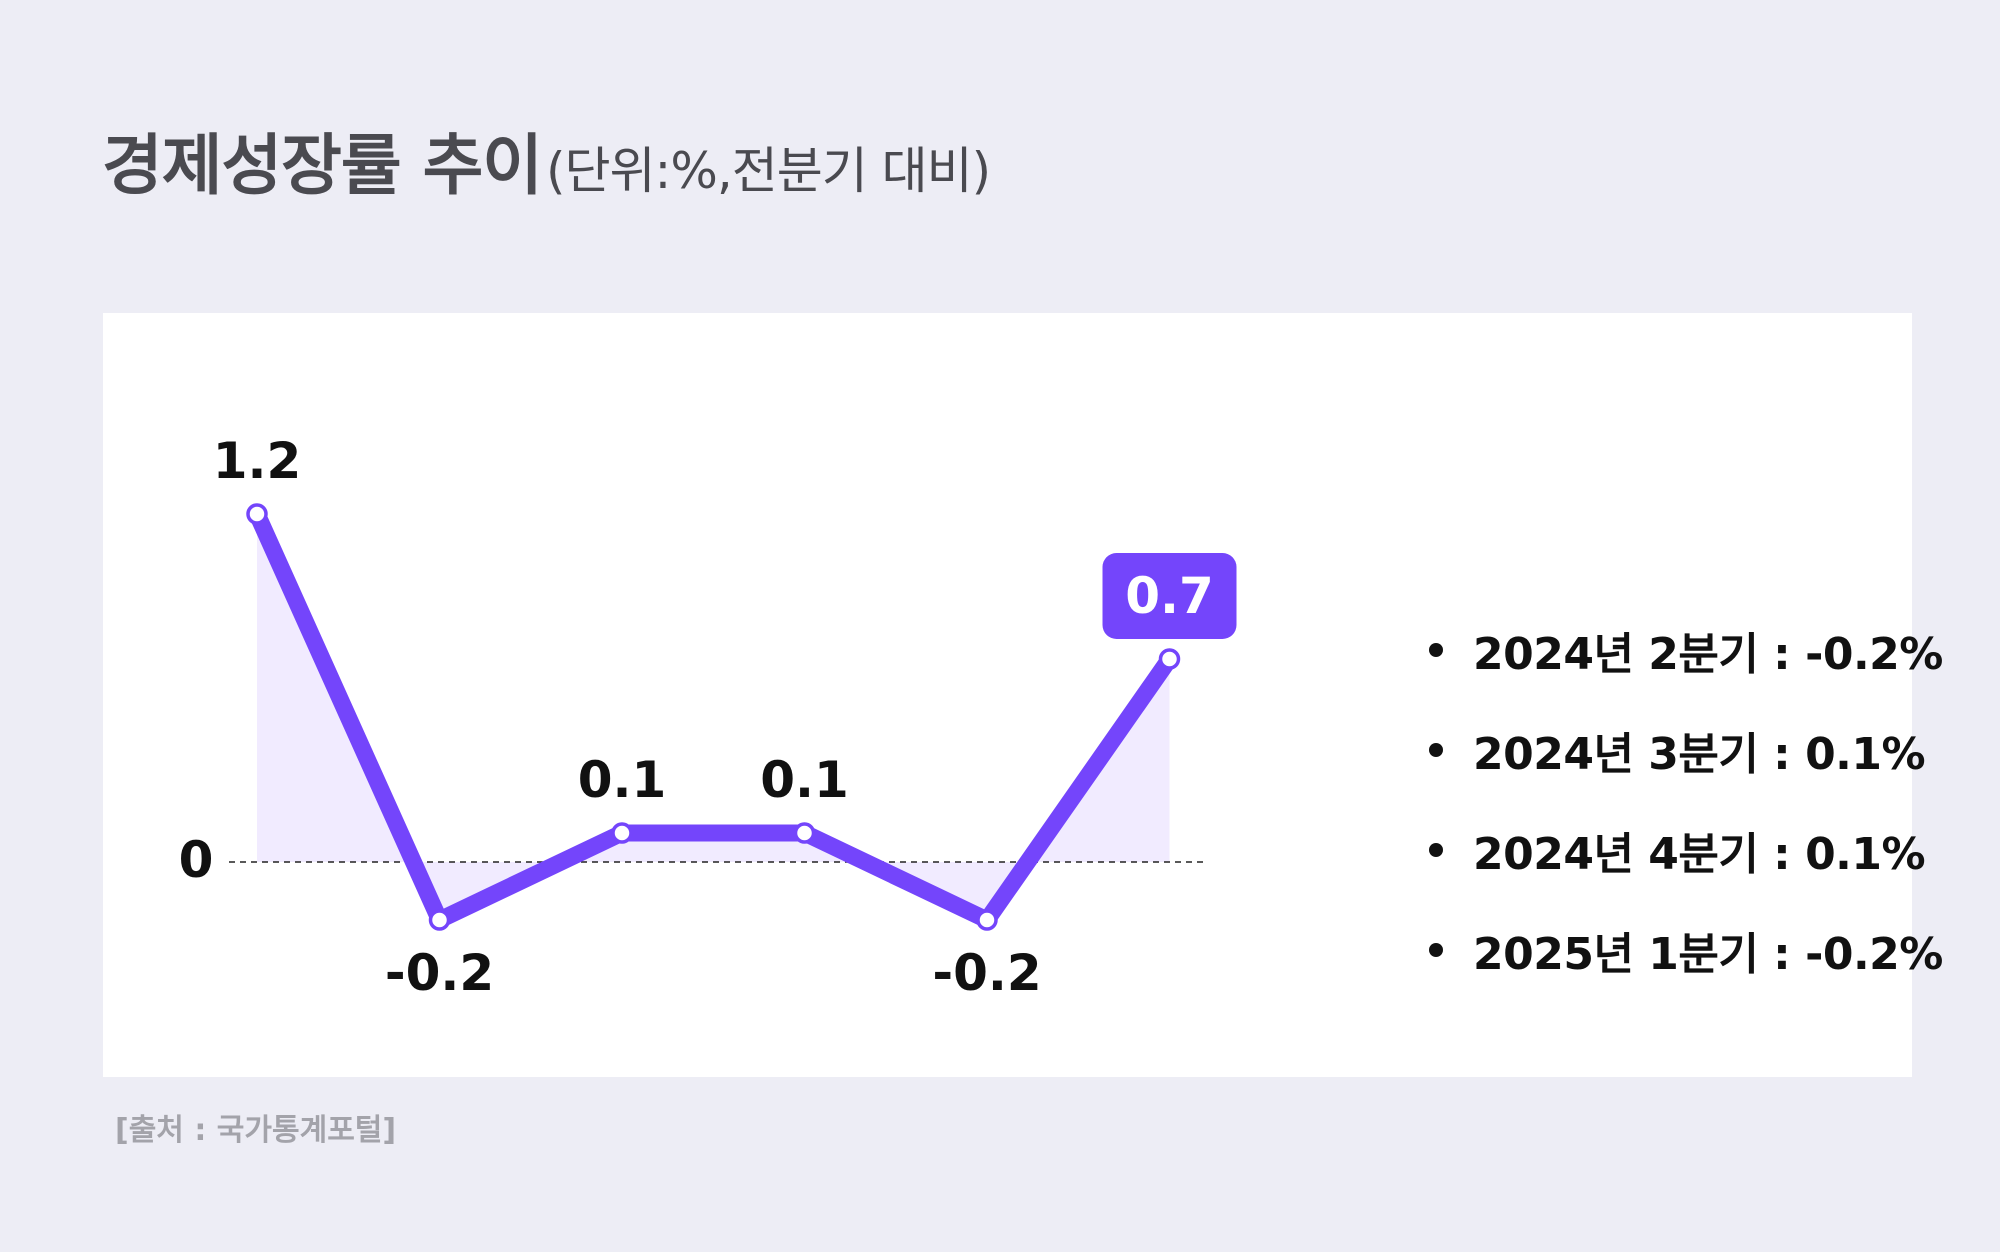 This screenshot has height=1252, width=2000. I want to click on legend-item: 2025년 1분기 : -0.2%, so click(1686, 950).